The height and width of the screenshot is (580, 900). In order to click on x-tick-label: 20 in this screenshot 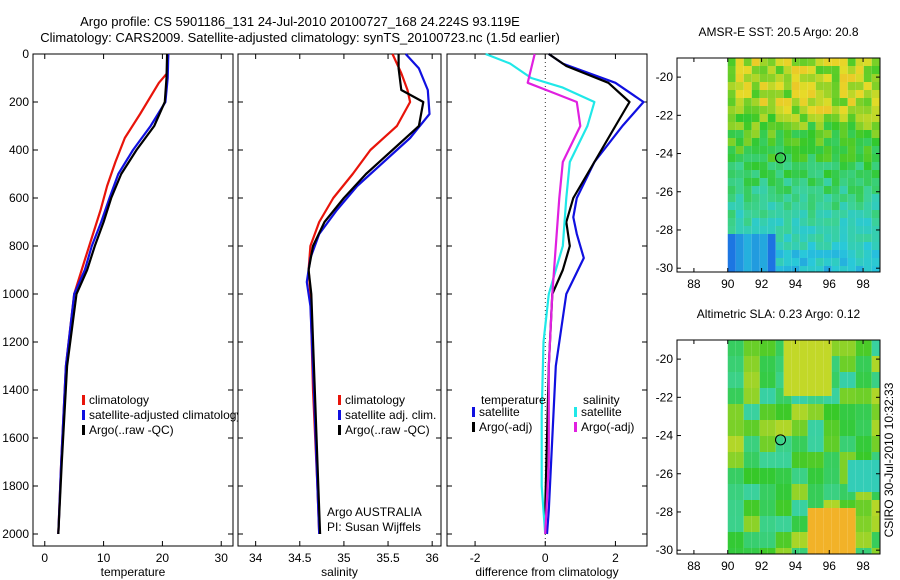, I will do `click(163, 558)`.